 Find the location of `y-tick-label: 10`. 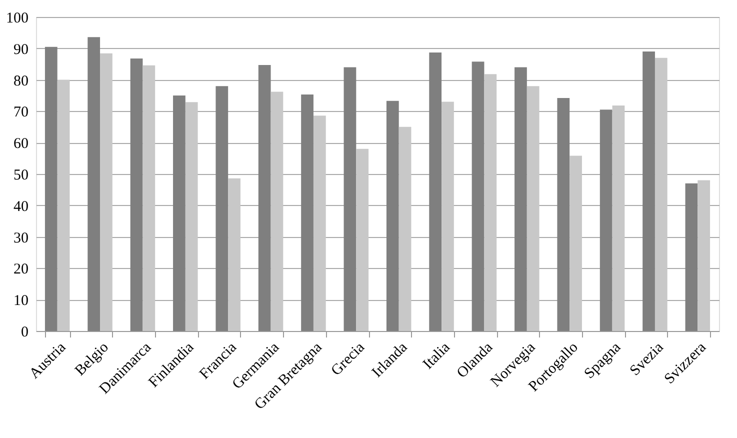

y-tick-label: 10 is located at coordinates (21, 301).